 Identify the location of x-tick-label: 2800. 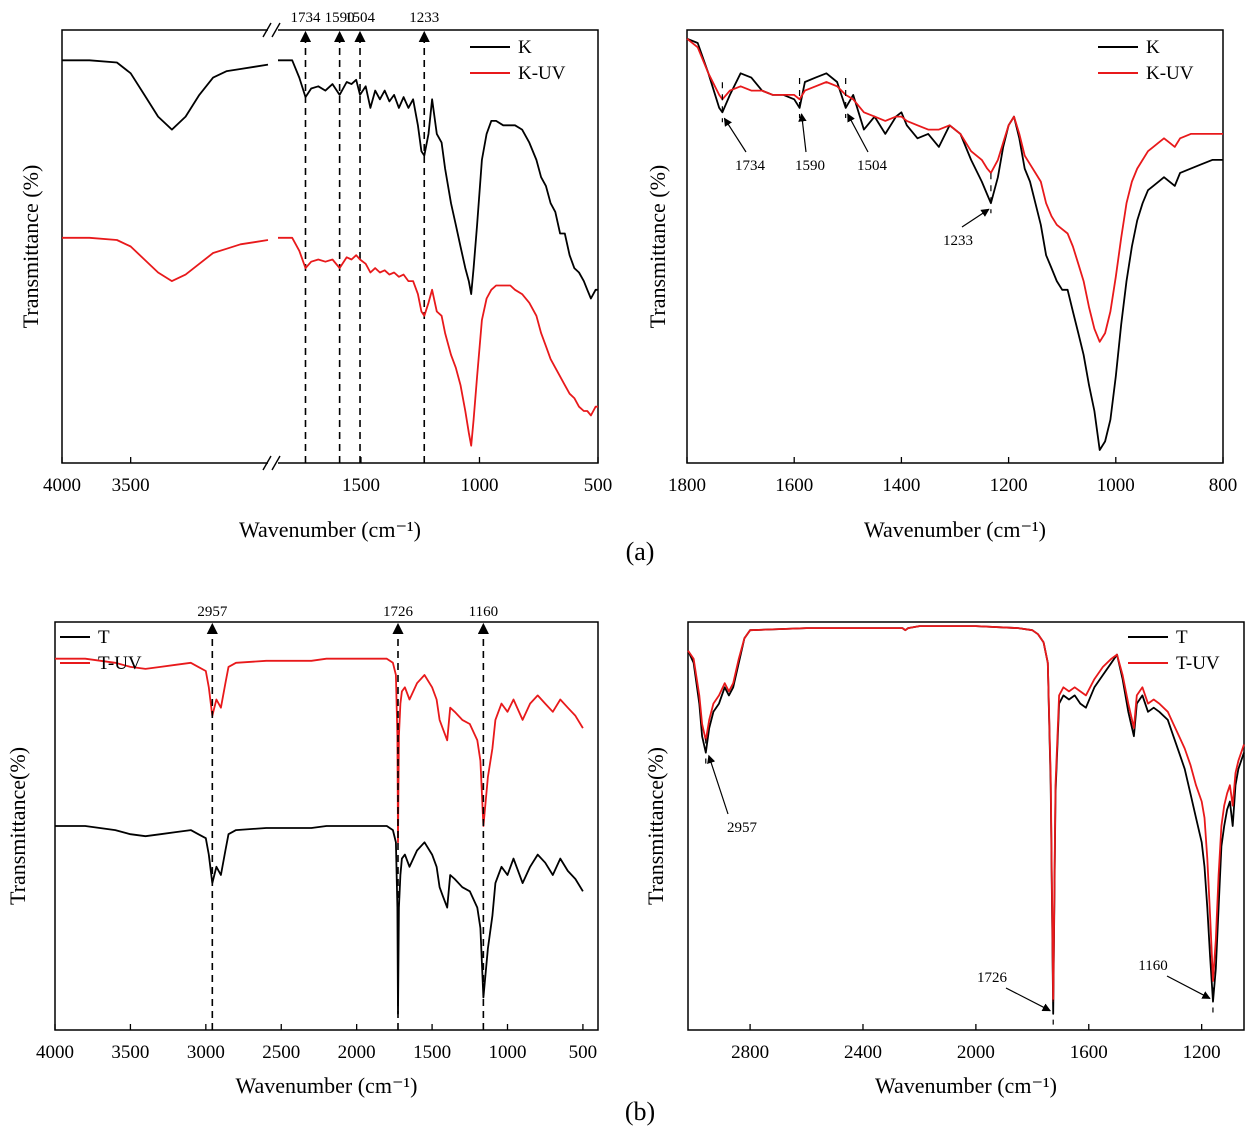
(750, 1052).